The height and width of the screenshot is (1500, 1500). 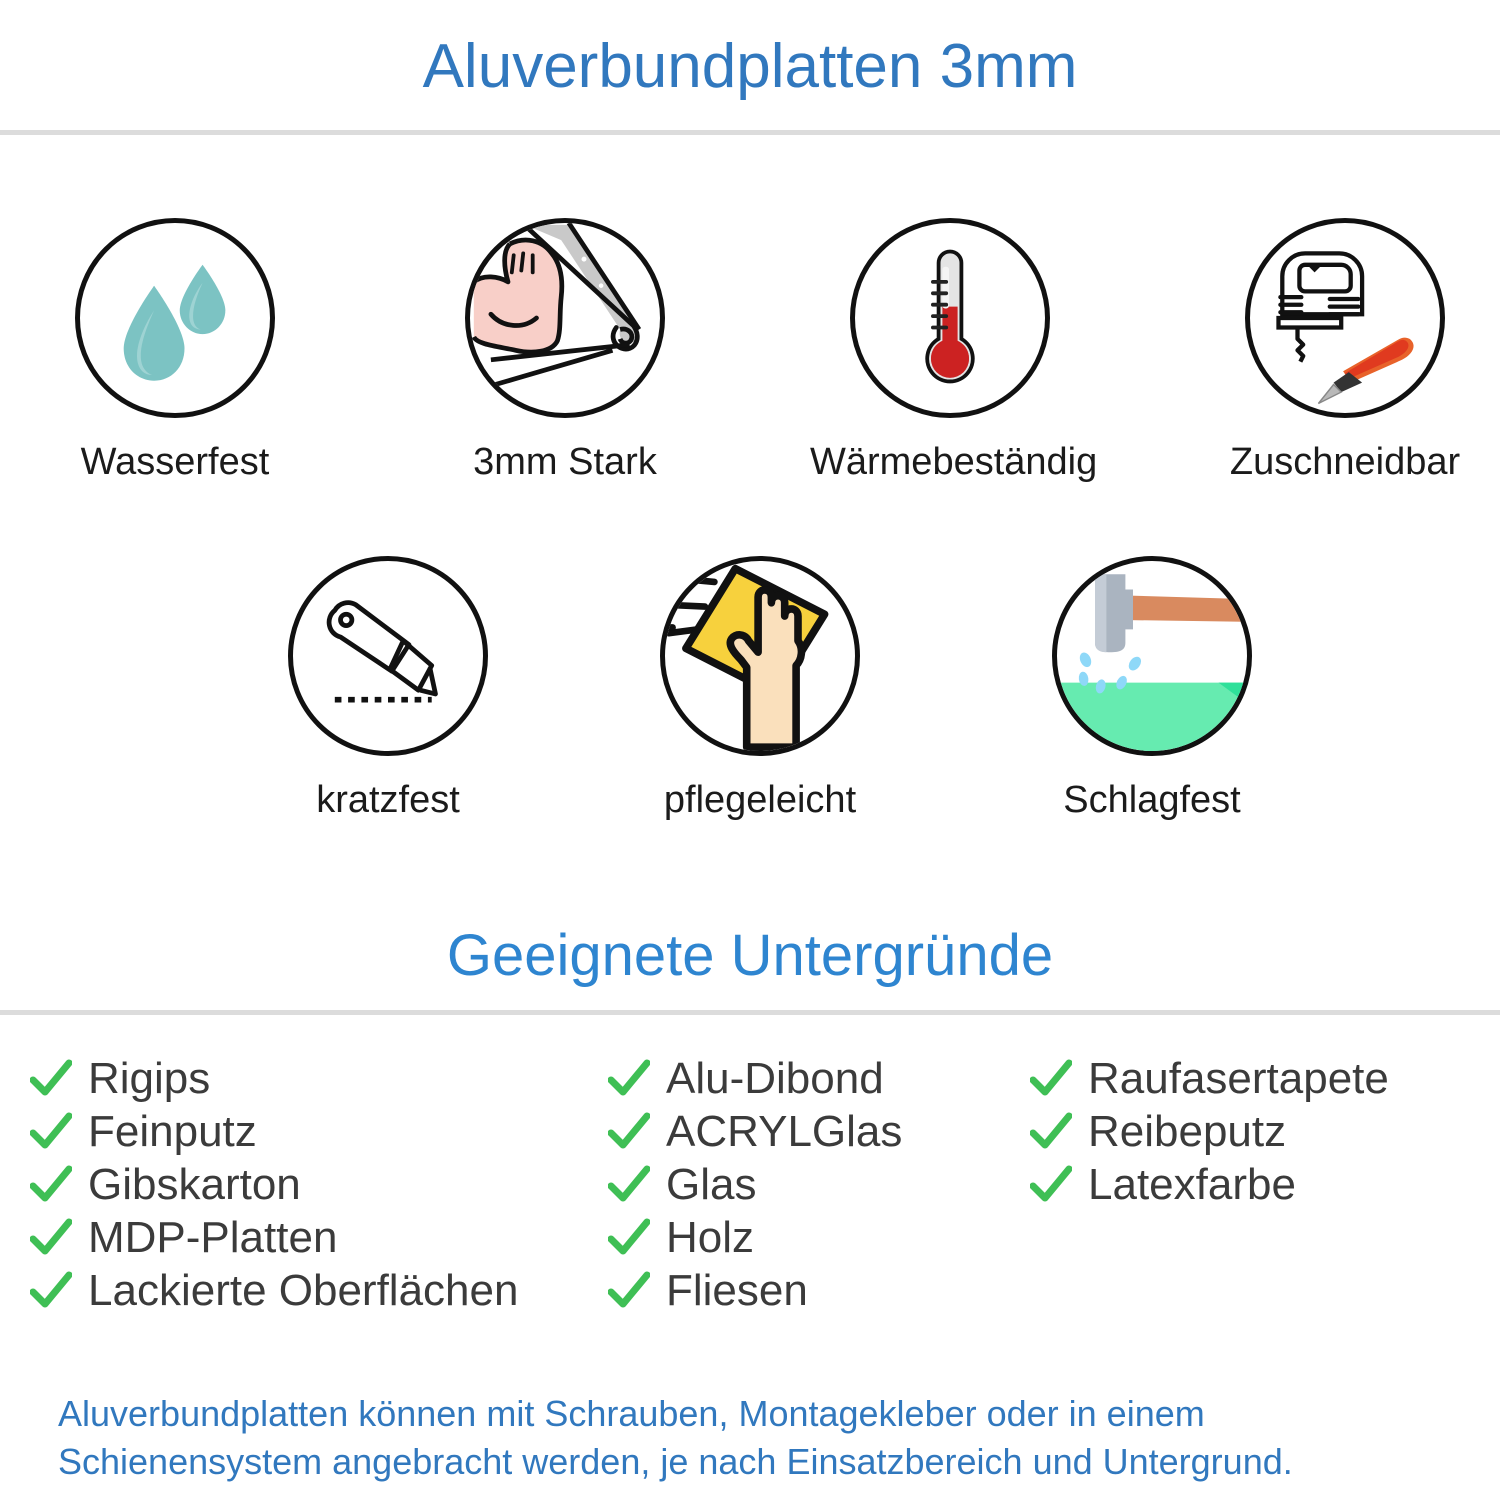 I want to click on feature-label: kratzfest, so click(x=388, y=800).